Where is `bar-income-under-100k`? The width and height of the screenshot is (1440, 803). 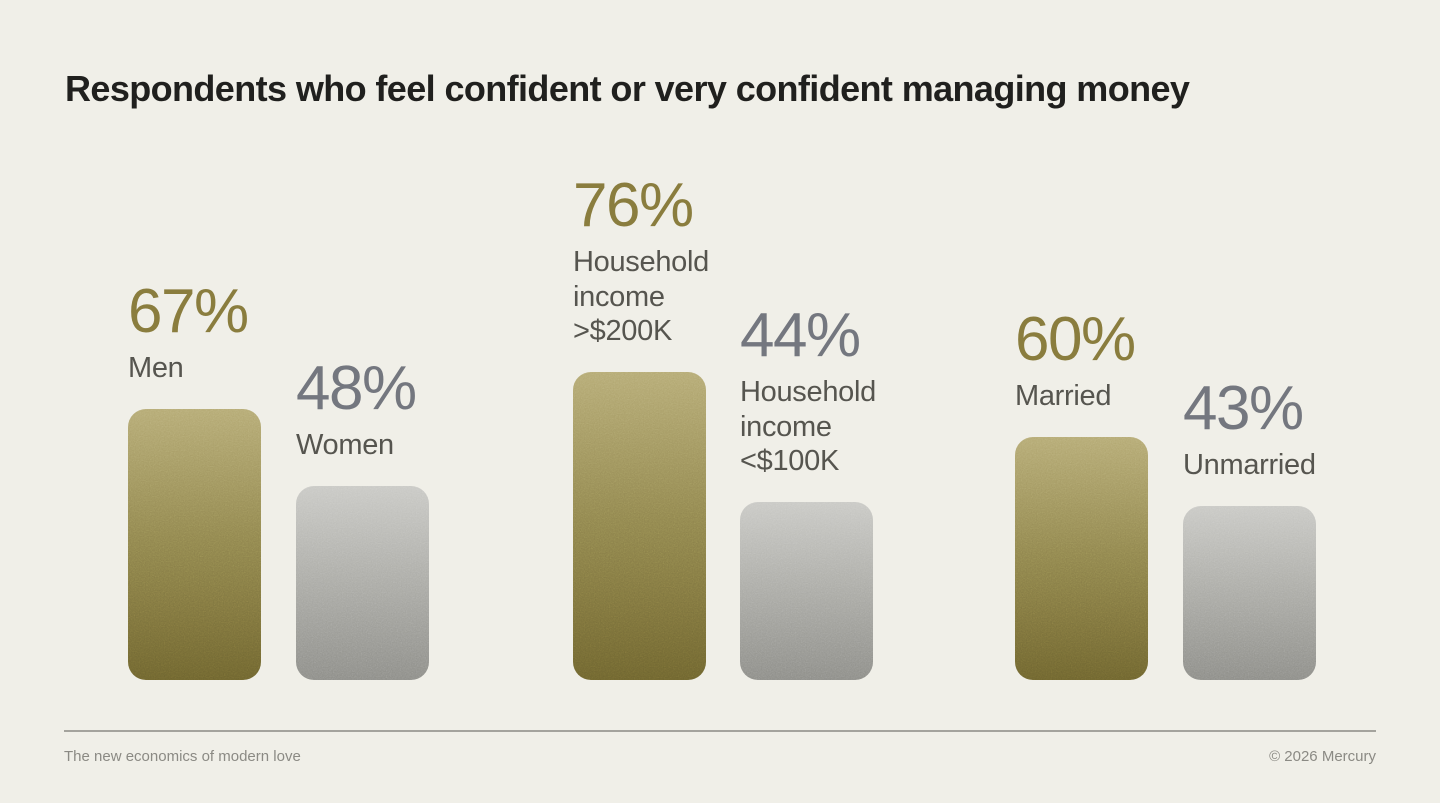 bar-income-under-100k is located at coordinates (806, 591).